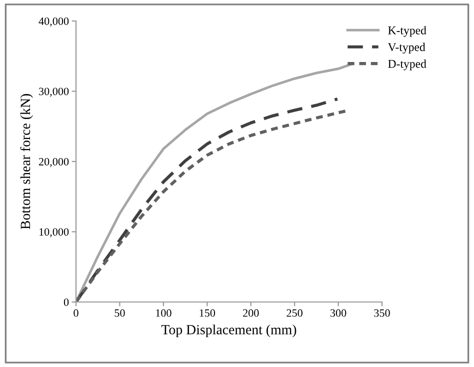  I want to click on x-tick-label: 200, so click(251, 313).